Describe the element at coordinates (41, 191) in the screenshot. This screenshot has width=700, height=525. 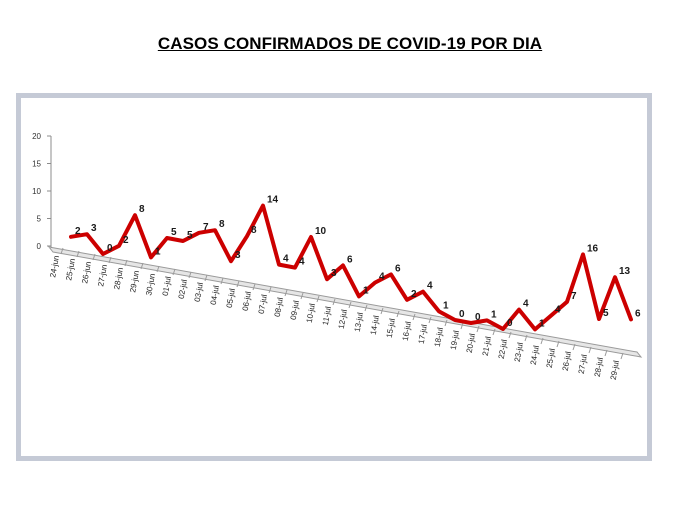
I see `y-axis-ticks: 0 5 10 15 20` at that location.